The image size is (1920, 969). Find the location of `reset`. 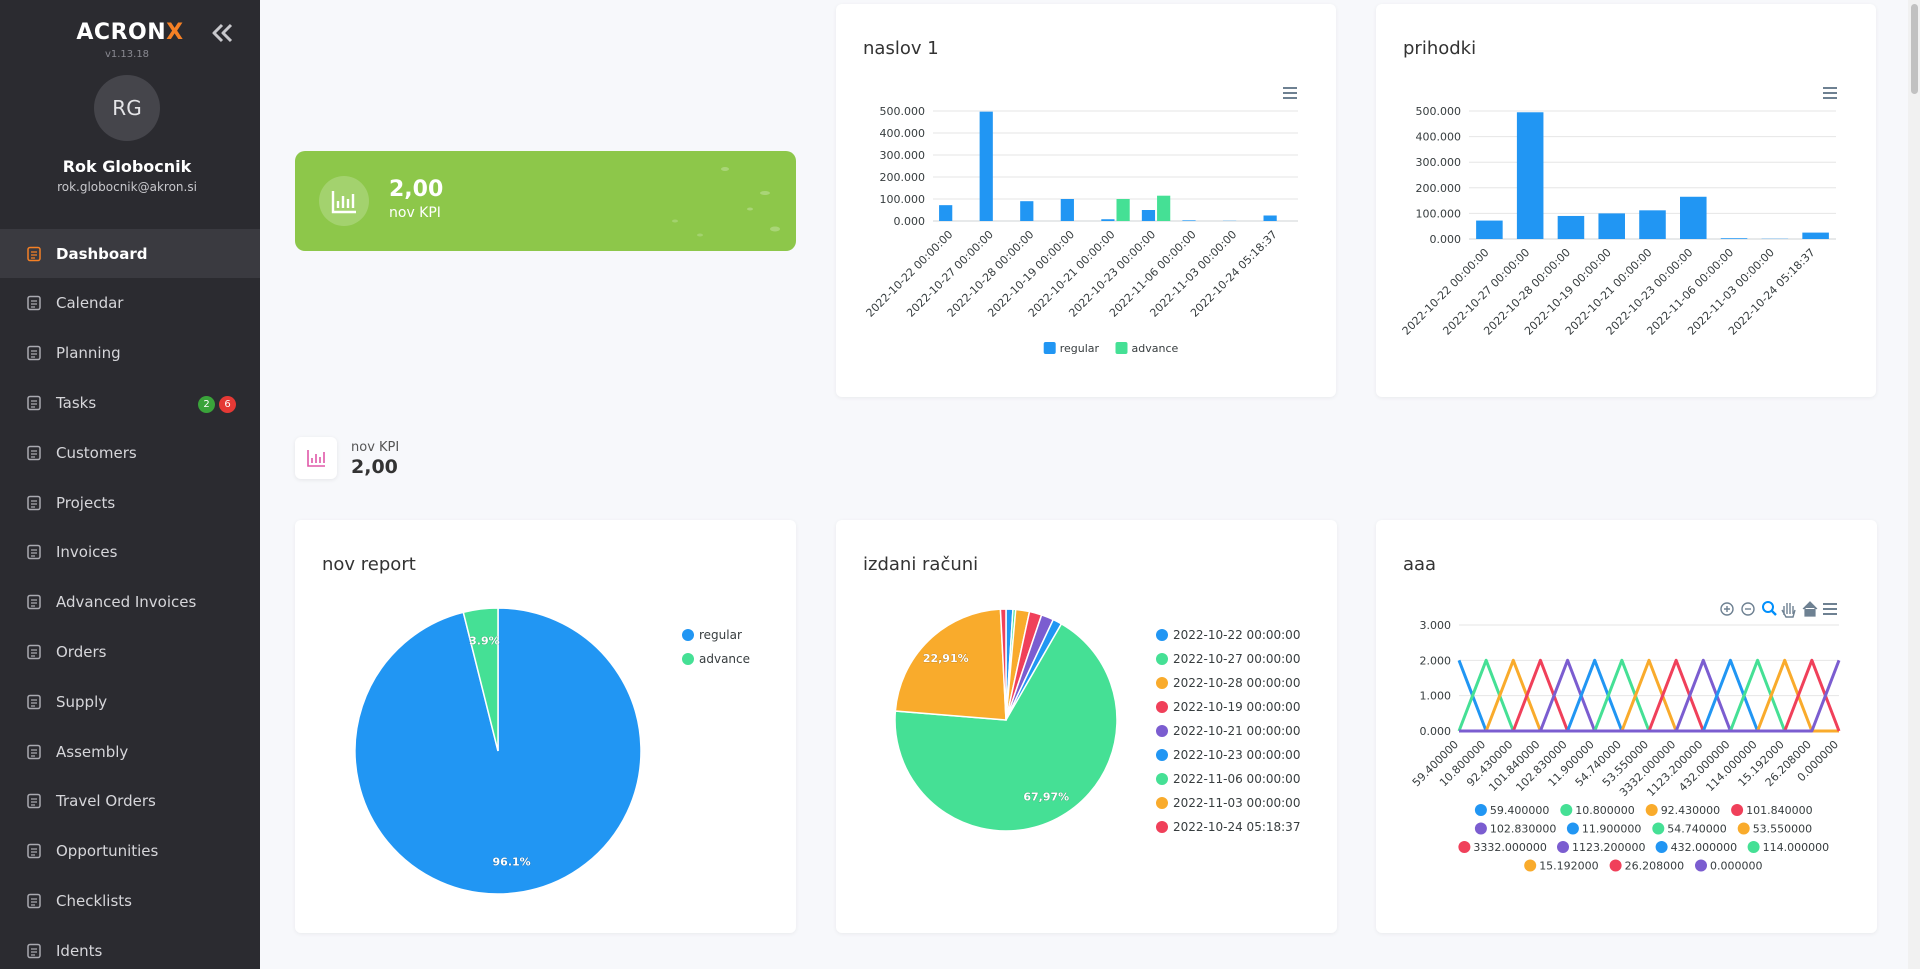

reset is located at coordinates (1810, 609).